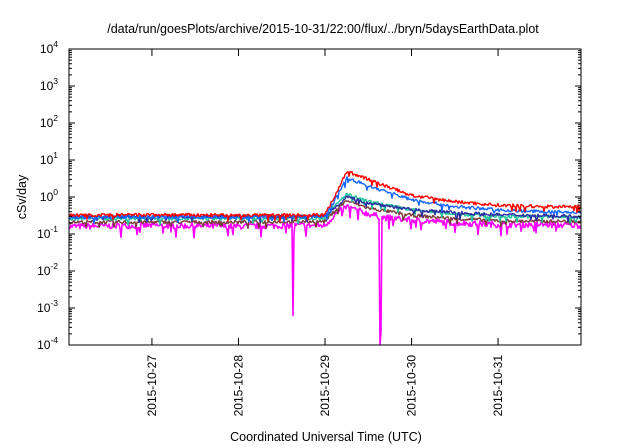 The image size is (640, 448). What do you see at coordinates (49, 121) in the screenshot?
I see `y-tick-label: 10²` at bounding box center [49, 121].